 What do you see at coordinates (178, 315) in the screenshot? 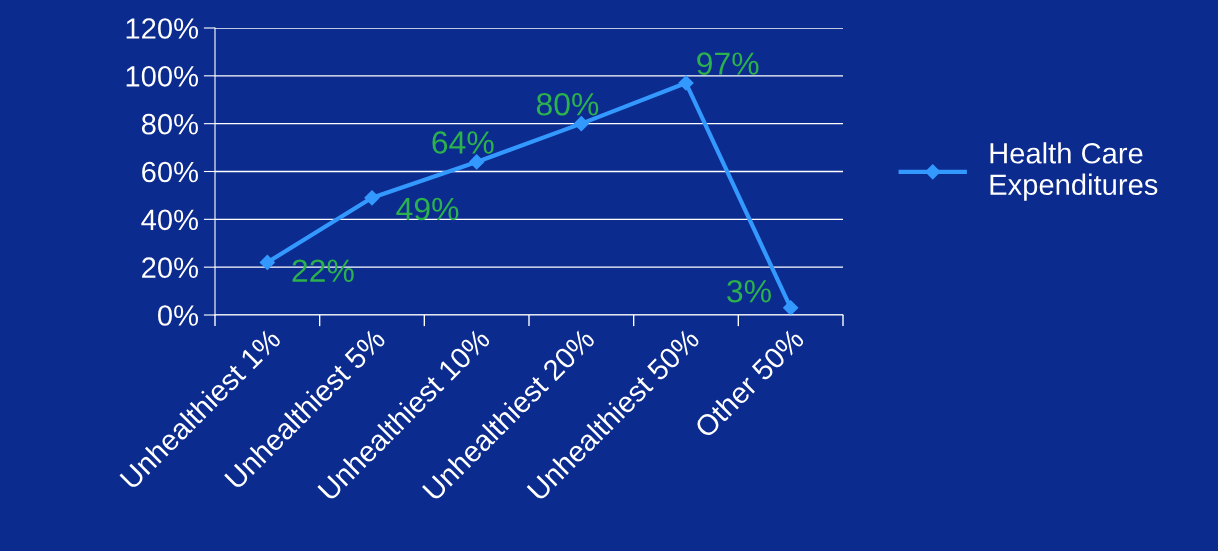
I see `y-tick-label: 0%` at bounding box center [178, 315].